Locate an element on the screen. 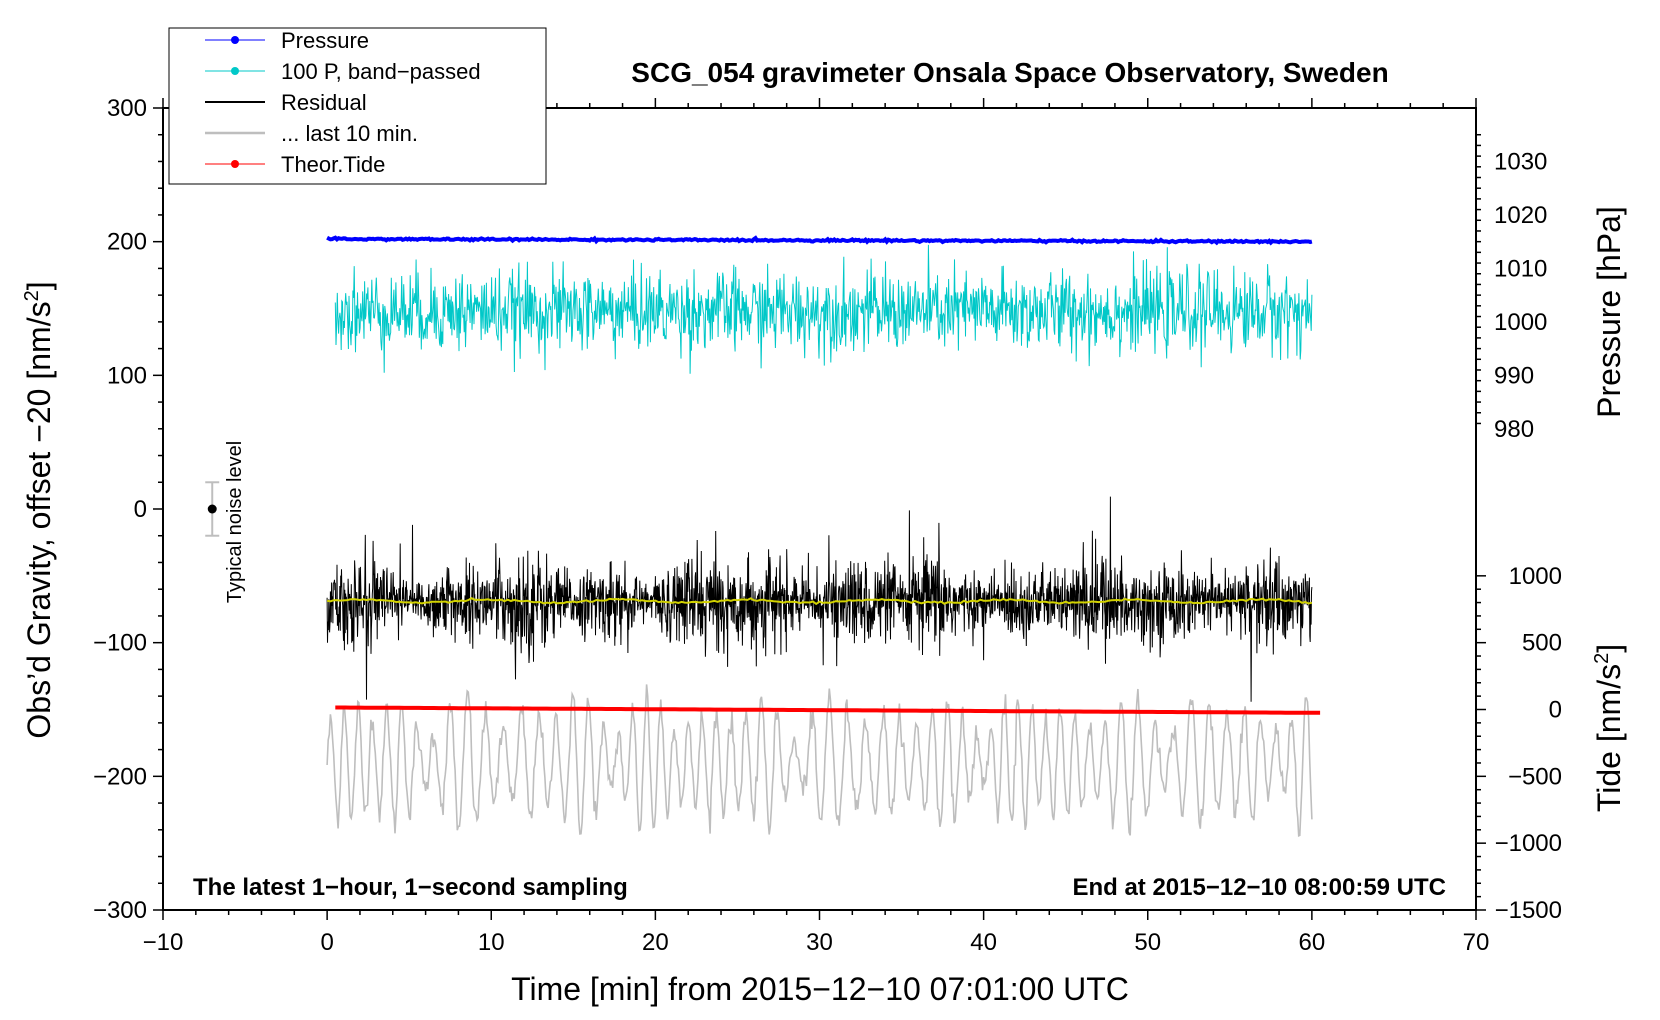 This screenshot has width=1660, height=1020. y-tick-label: 200 is located at coordinates (127, 242).